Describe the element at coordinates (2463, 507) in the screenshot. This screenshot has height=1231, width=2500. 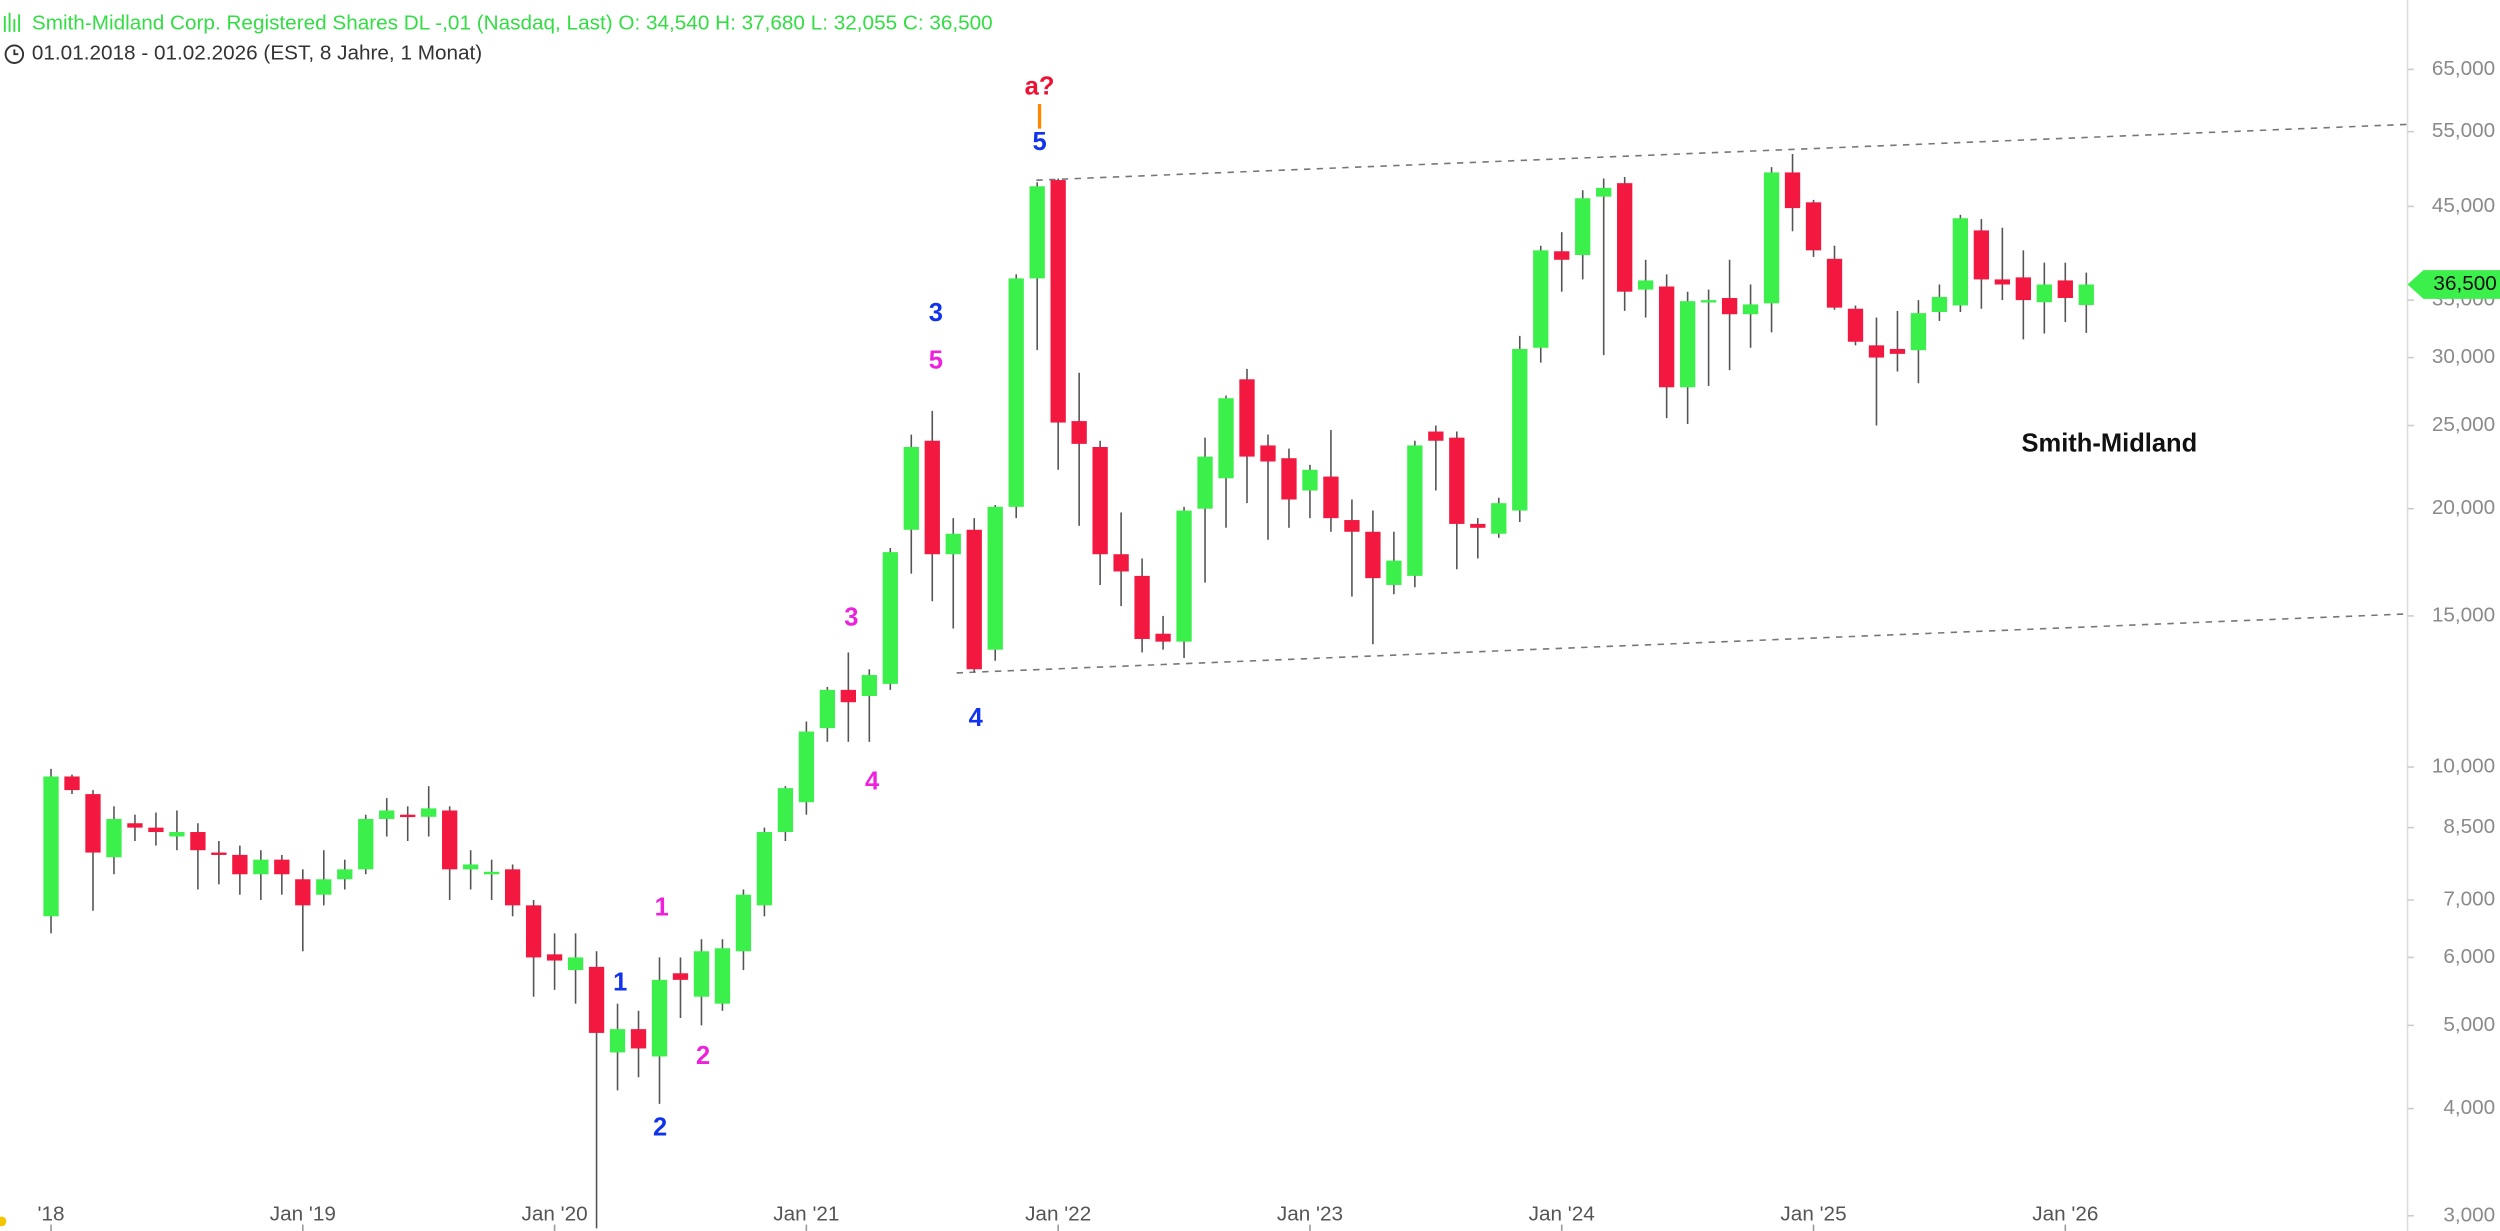
I see `y-tick-label: 20,000` at that location.